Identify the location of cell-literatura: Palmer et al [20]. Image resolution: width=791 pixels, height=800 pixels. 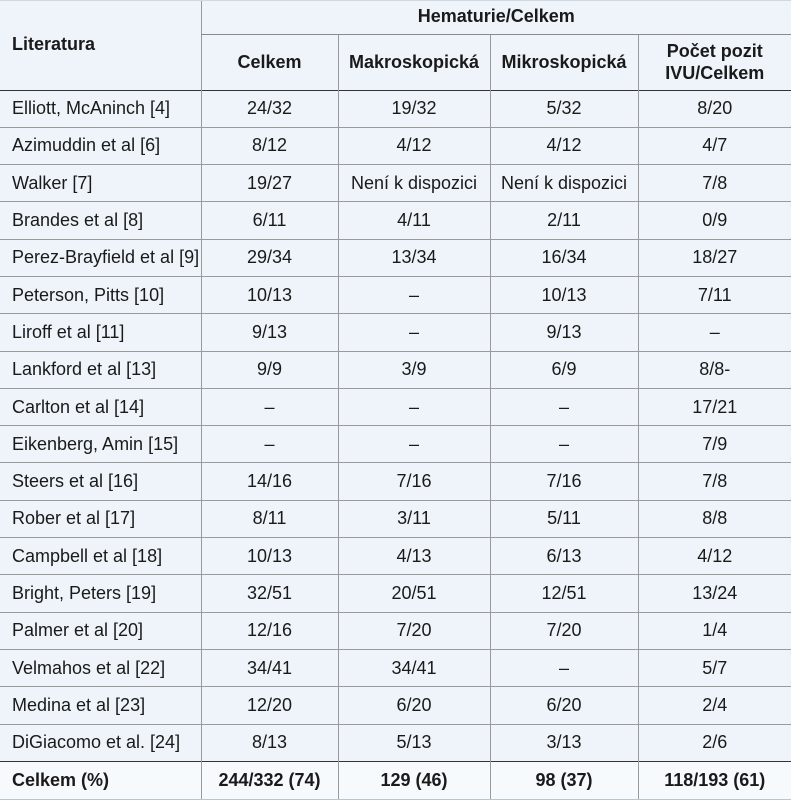
(100, 631).